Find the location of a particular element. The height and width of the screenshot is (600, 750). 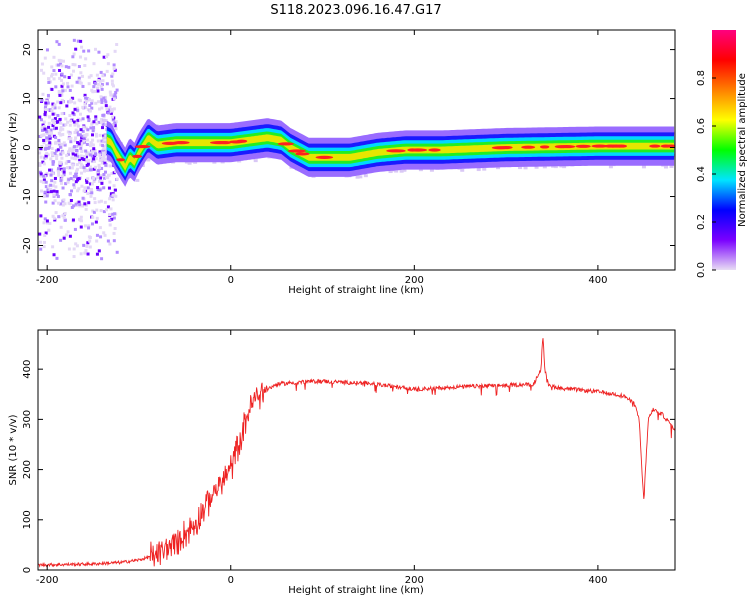

spectrogram-y-tick-label: -10 is located at coordinates (27, 196).